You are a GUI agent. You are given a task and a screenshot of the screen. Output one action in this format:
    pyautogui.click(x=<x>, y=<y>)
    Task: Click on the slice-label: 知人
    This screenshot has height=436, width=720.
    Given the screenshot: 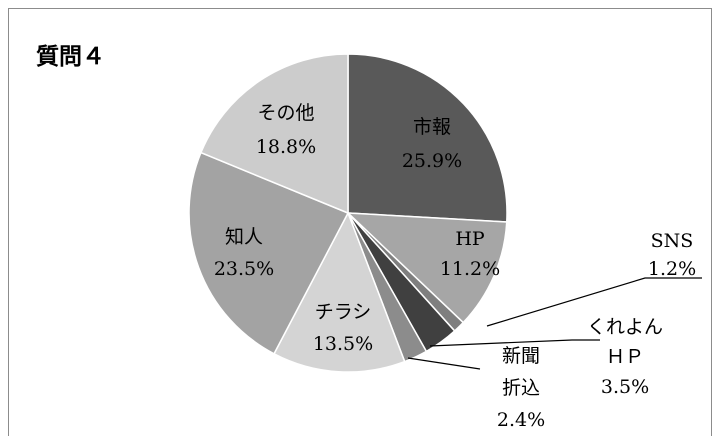 What is the action you would take?
    pyautogui.click(x=244, y=237)
    